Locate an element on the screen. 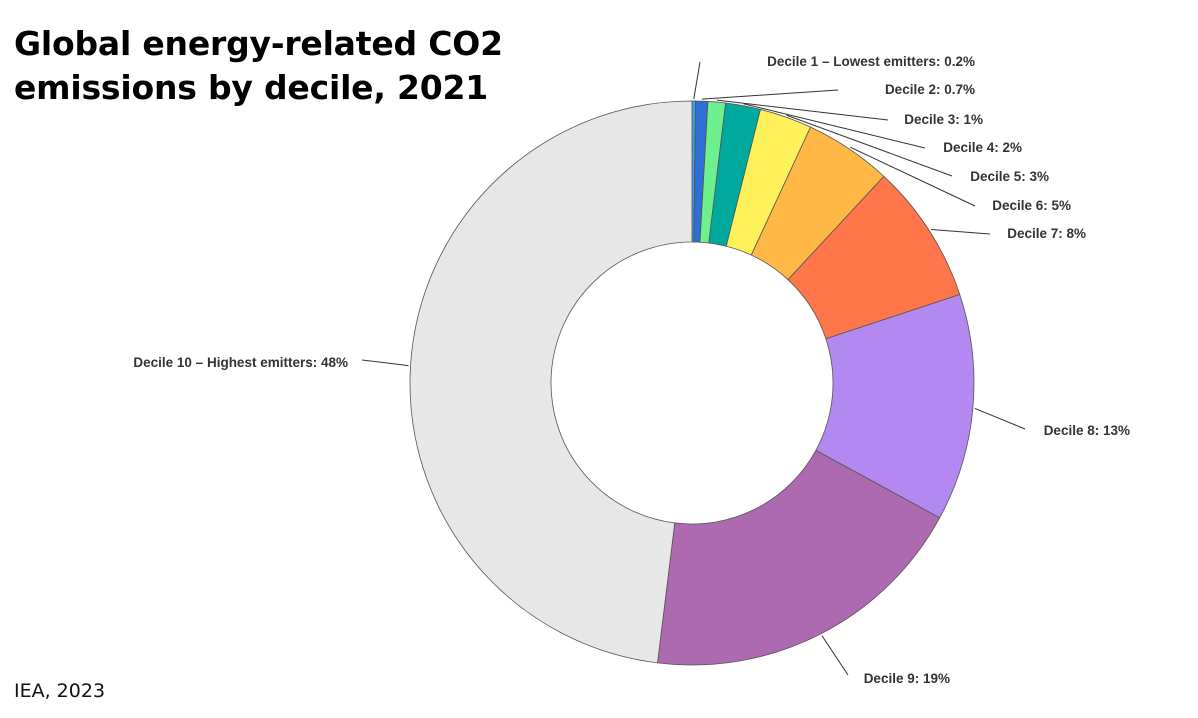 The image size is (1198, 718). title-line-1: Global energy-related CO2 is located at coordinates (258, 43).